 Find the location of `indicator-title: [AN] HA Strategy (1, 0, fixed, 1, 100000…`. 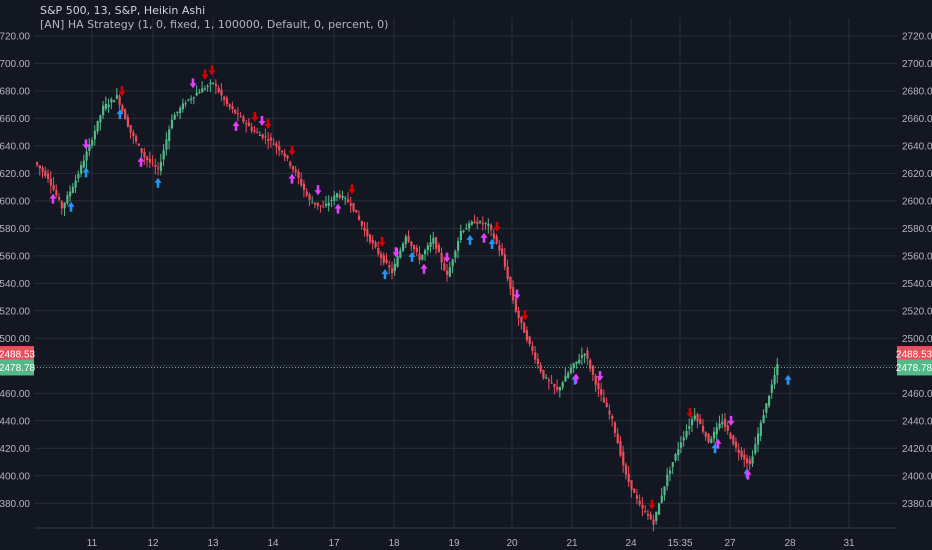

indicator-title: [AN] HA Strategy (1, 0, fixed, 1, 100000… is located at coordinates (214, 24).